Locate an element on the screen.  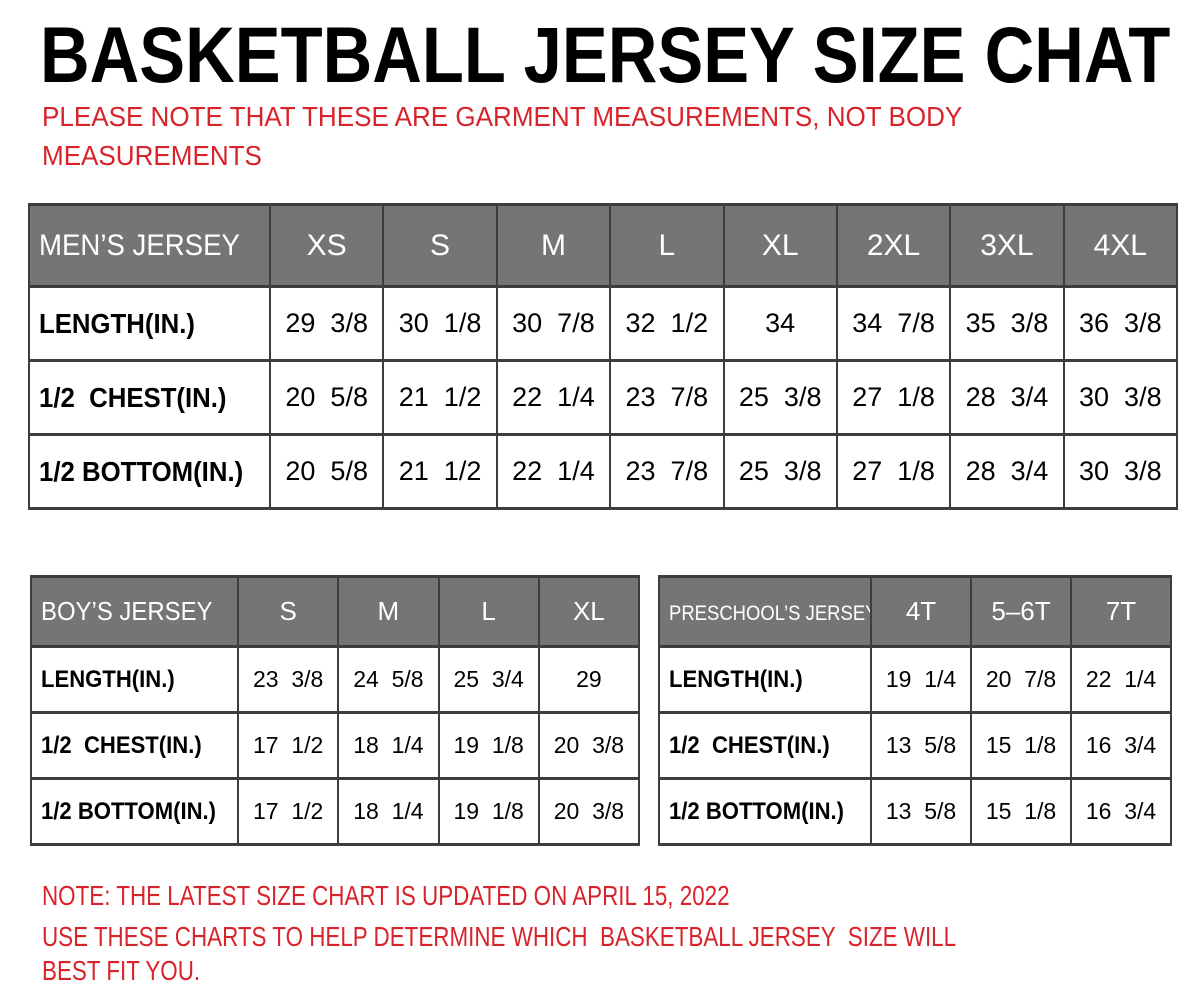
value-cell: 24 5/8 is located at coordinates (388, 679).